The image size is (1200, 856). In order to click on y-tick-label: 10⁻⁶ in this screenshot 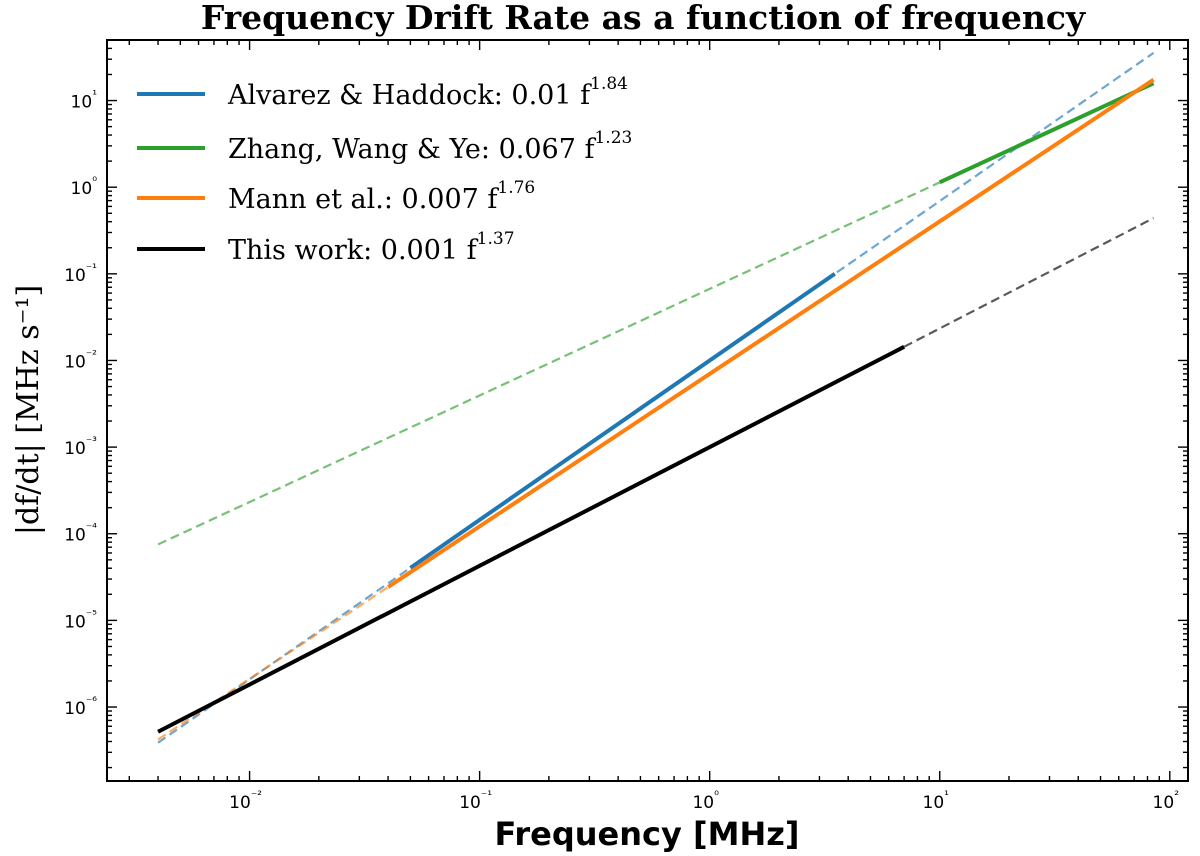, I will do `click(80, 706)`.